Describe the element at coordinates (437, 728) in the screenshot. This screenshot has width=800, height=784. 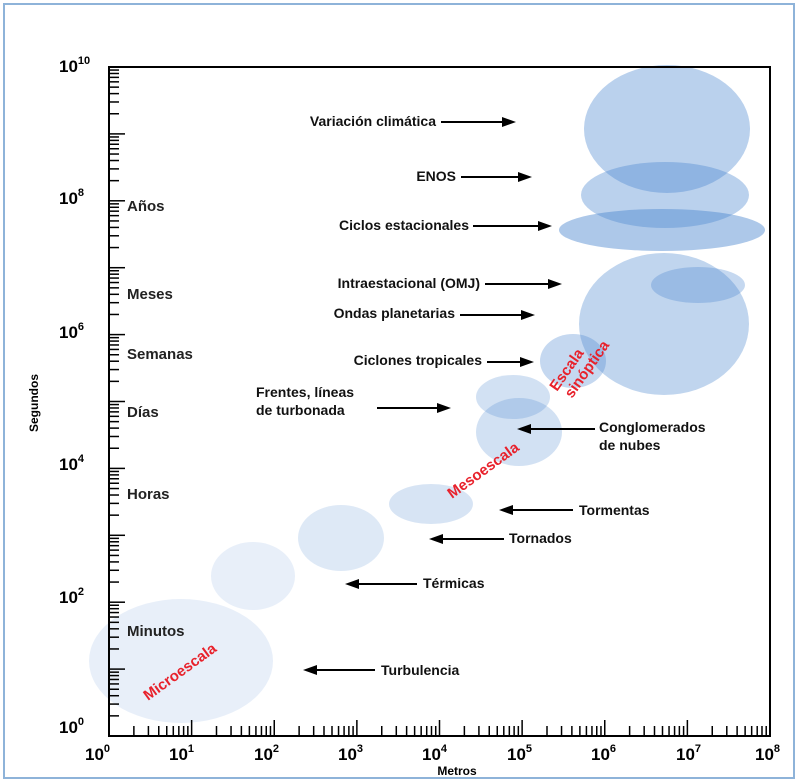
I see `x-axis-minor-ticks` at that location.